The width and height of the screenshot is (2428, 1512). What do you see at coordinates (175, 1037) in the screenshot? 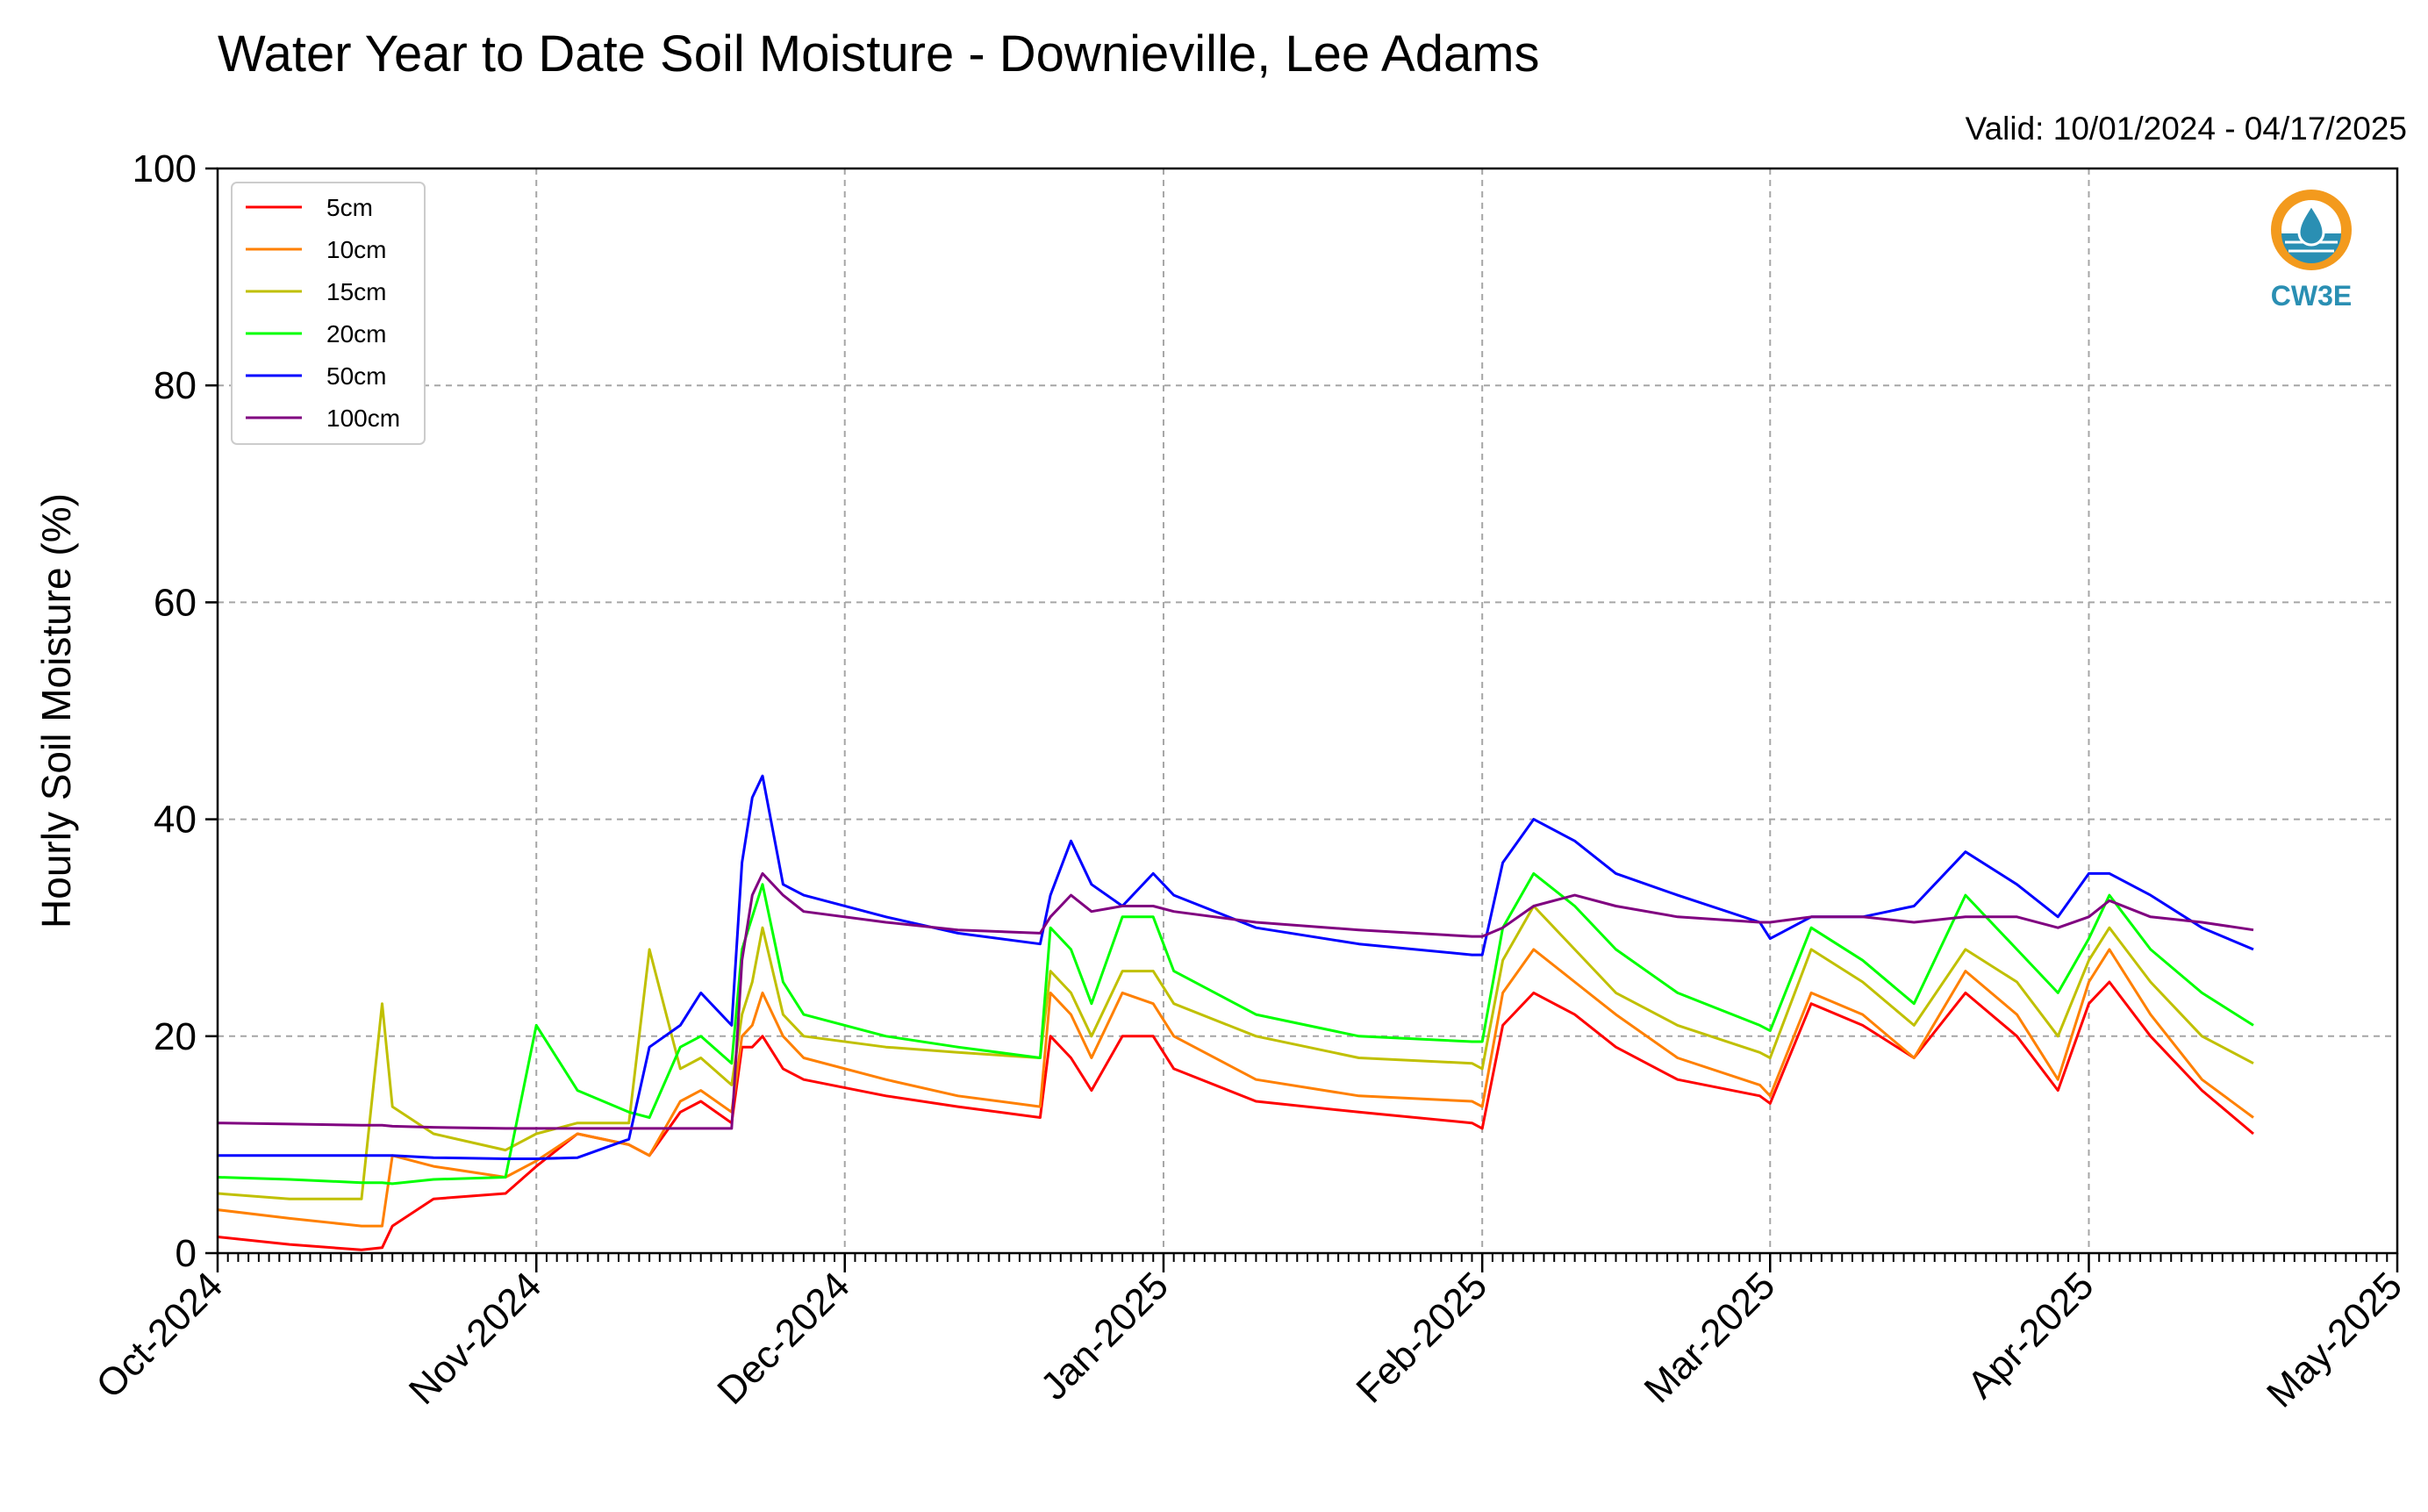
I see `y-tick-label: 20` at bounding box center [175, 1037].